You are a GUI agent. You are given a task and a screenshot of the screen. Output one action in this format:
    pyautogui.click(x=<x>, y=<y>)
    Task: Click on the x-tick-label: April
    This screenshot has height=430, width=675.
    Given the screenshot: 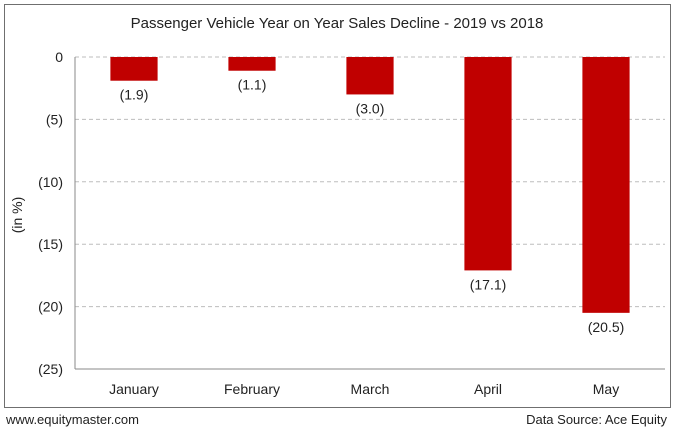 What is the action you would take?
    pyautogui.click(x=488, y=389)
    